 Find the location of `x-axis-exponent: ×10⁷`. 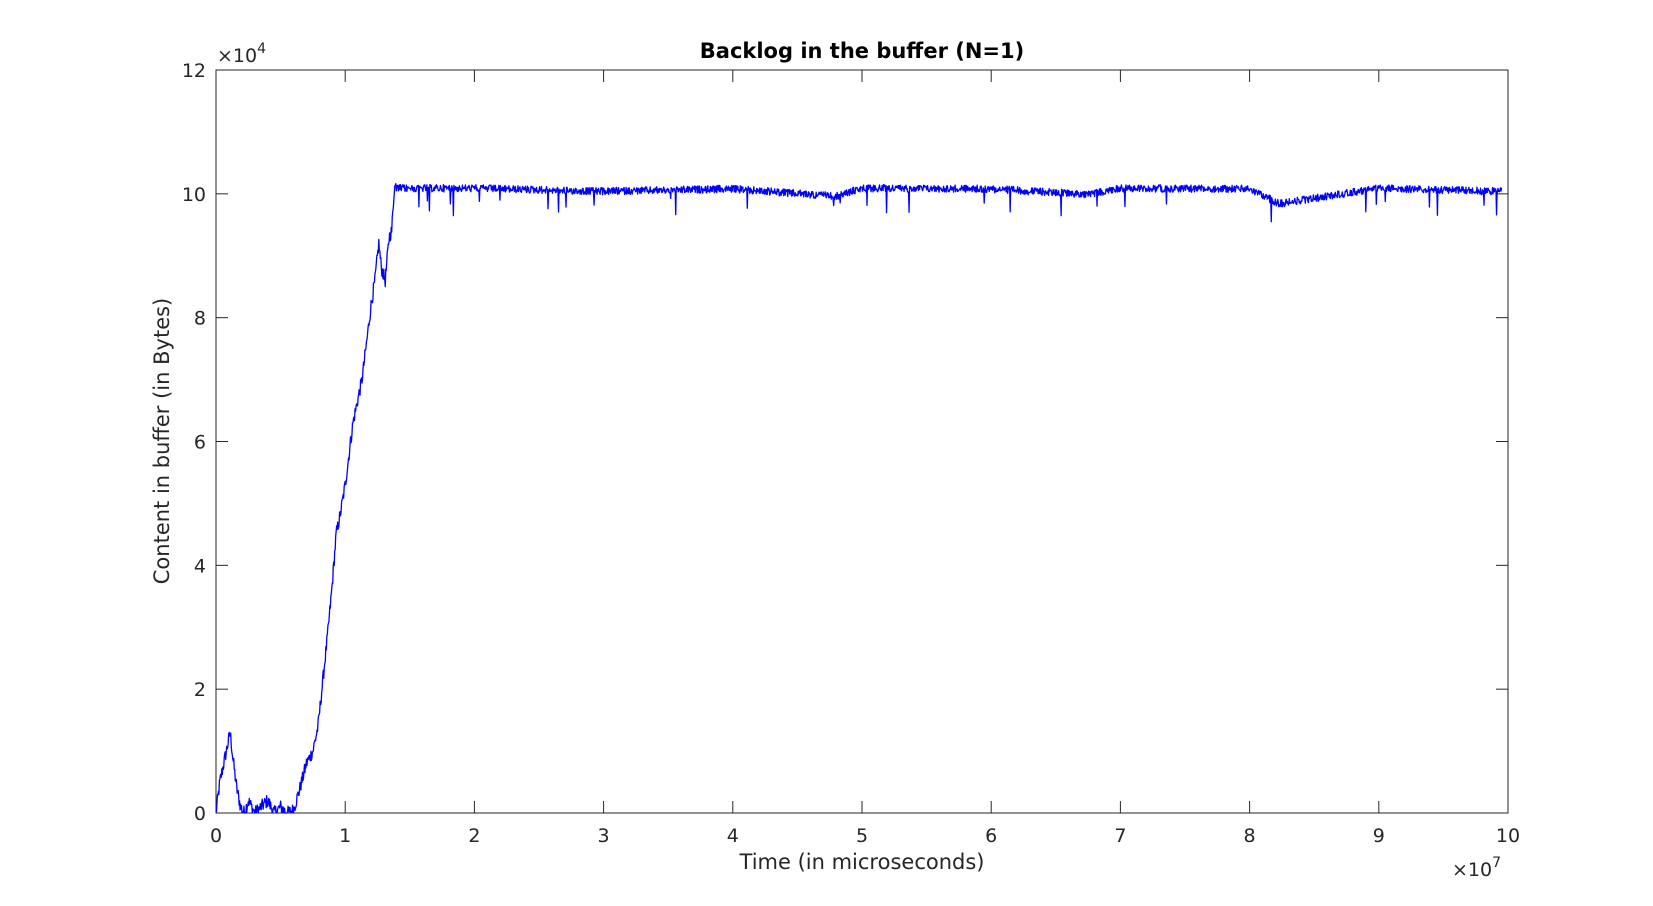

x-axis-exponent: ×10⁷ is located at coordinates (1476, 868).